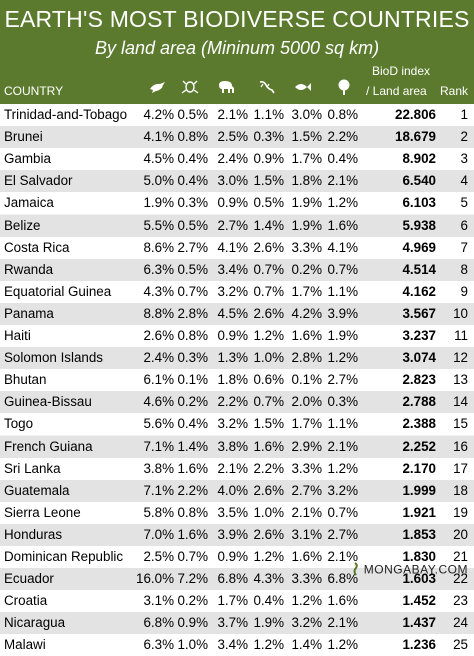  What do you see at coordinates (342, 114) in the screenshot?
I see `plant-pct-cell: 0.8%` at bounding box center [342, 114].